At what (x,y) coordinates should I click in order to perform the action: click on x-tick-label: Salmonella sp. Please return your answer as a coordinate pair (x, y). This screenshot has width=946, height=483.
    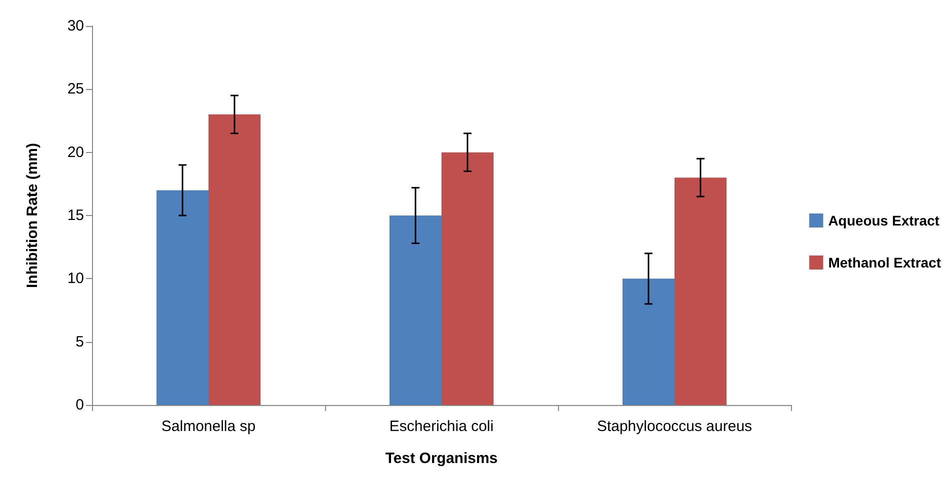
    Looking at the image, I should click on (208, 426).